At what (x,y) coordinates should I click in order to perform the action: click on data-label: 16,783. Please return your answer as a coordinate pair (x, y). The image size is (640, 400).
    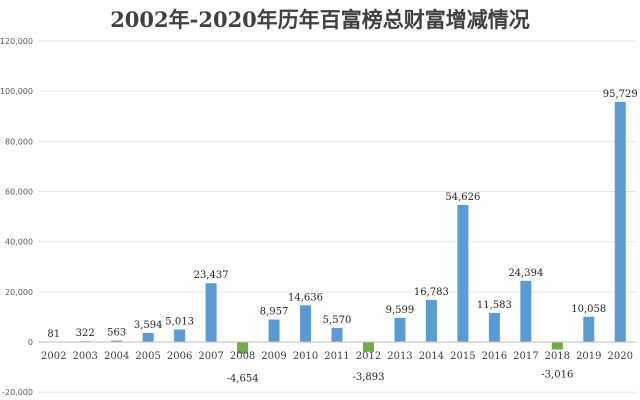
    Looking at the image, I should click on (431, 292).